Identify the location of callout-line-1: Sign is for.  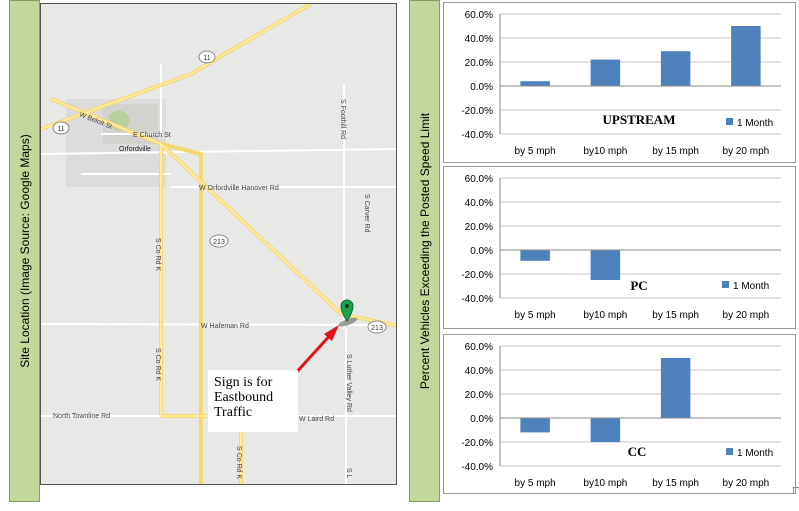
(243, 382).